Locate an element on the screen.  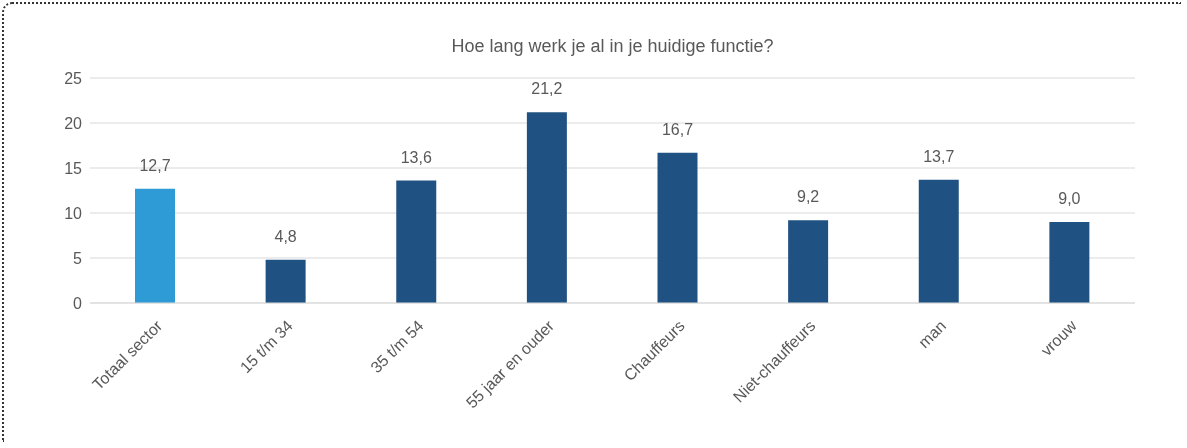
y-tick-label: 0 is located at coordinates (78, 303).